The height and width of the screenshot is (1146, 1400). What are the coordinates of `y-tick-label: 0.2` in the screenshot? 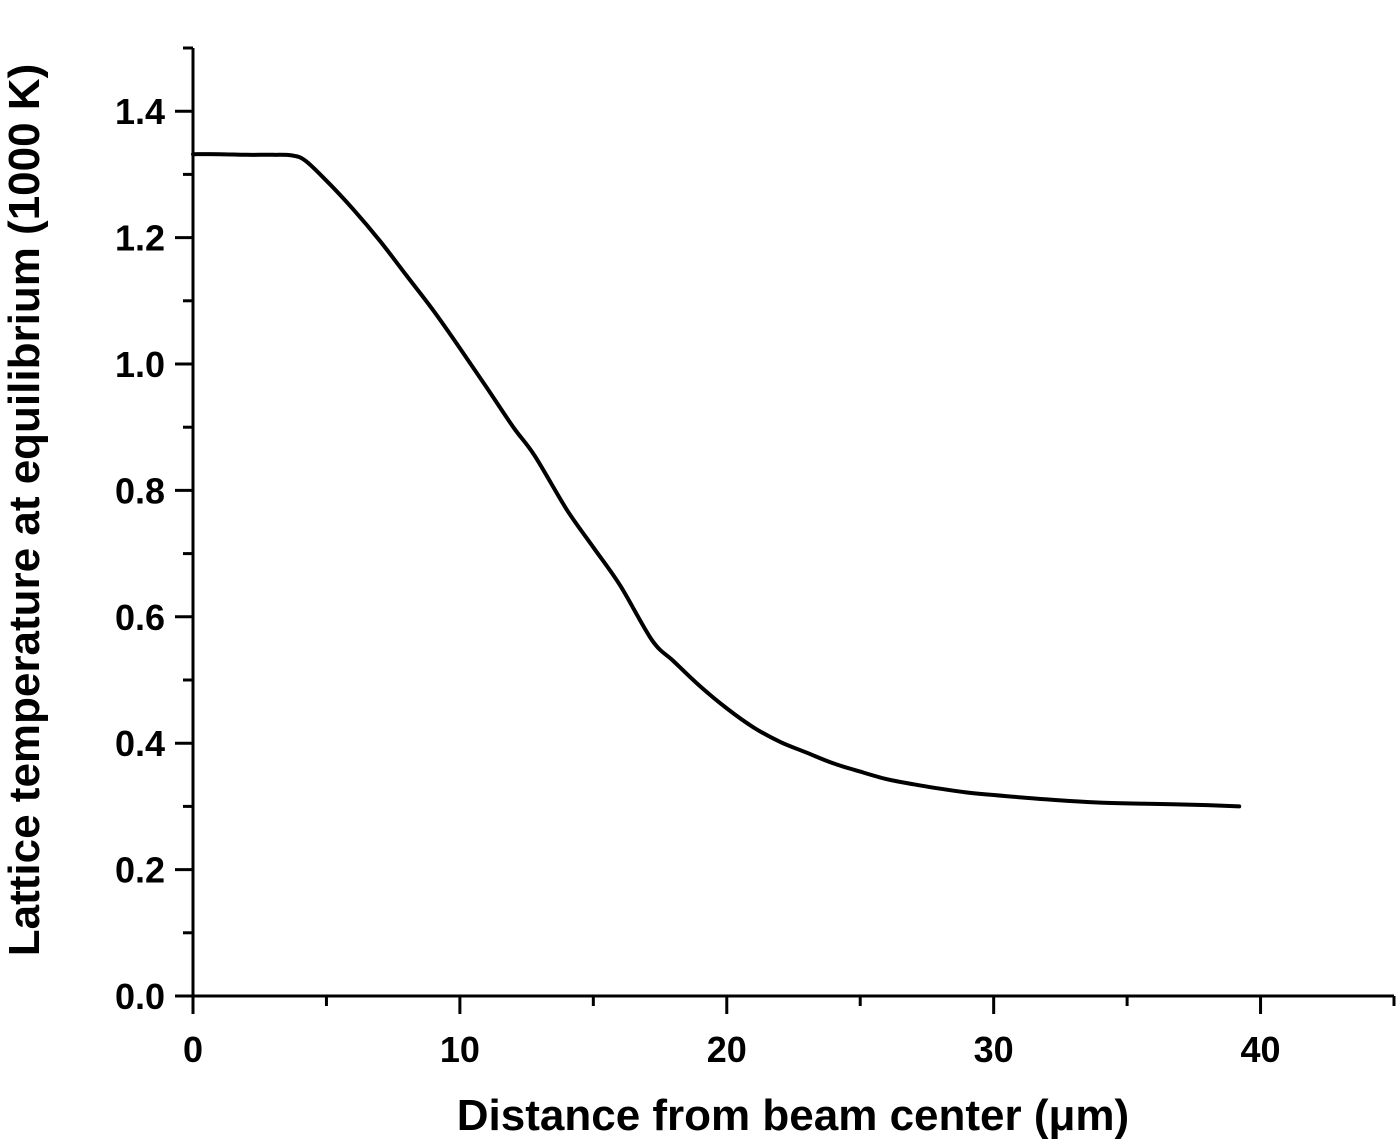 It's located at (140, 870).